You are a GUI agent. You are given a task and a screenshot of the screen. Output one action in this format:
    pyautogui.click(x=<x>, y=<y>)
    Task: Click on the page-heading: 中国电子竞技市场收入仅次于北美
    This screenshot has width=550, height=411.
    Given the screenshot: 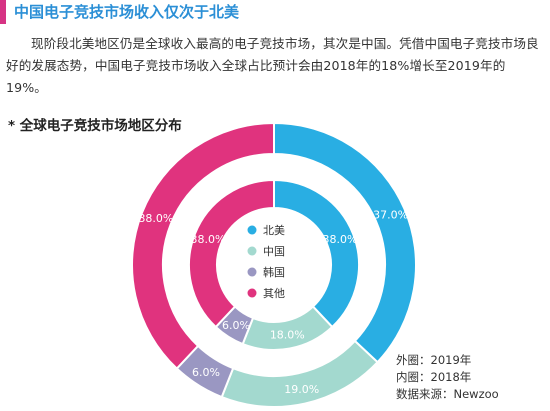 What is the action you would take?
    pyautogui.click(x=119, y=12)
    